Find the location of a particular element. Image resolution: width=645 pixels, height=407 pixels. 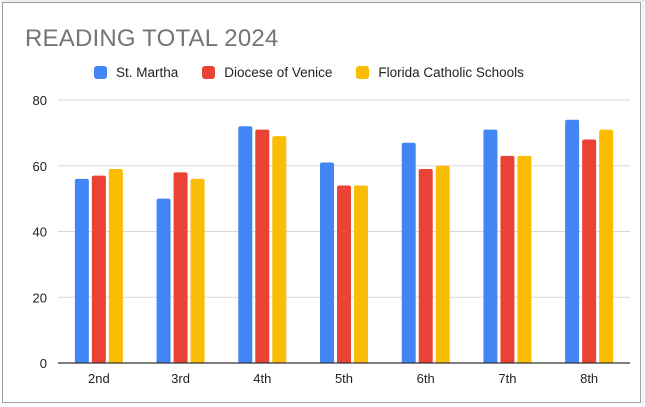

legend-item-st-martha: St. Martha is located at coordinates (136, 72).